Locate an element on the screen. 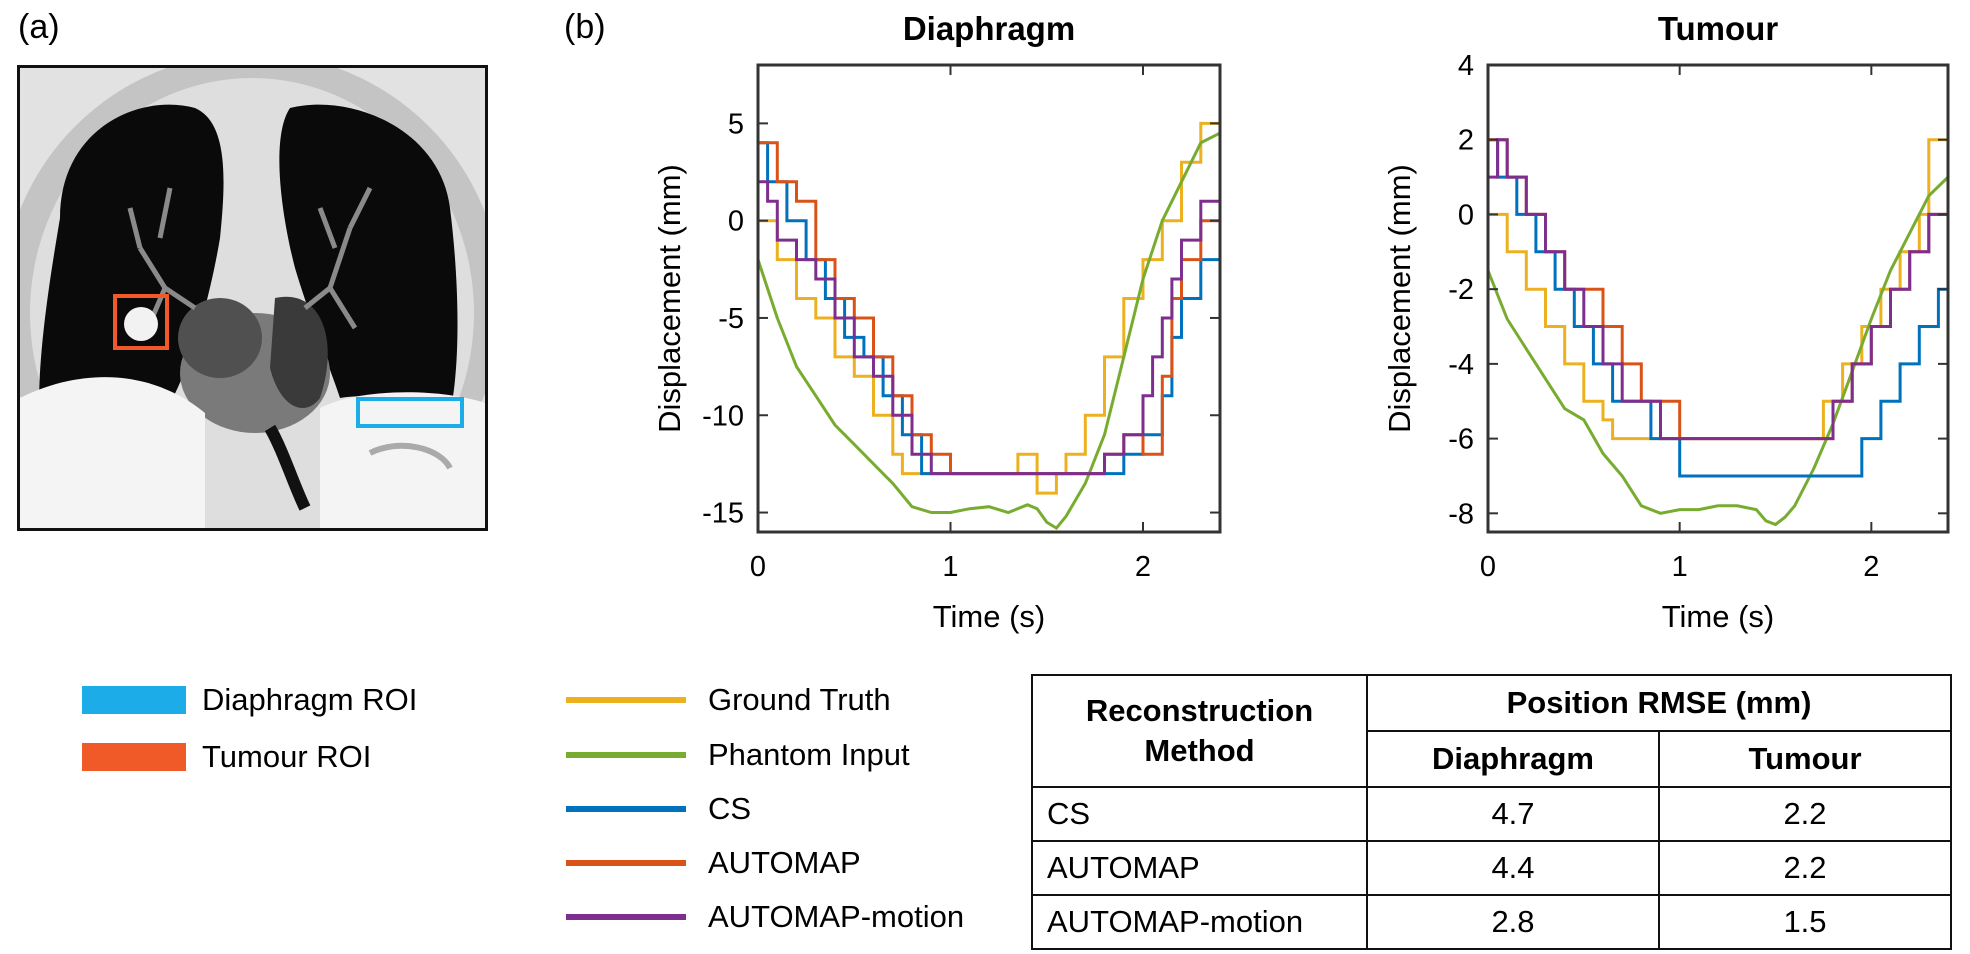  legend-item-automap-motion: AUTOMAP-motion is located at coordinates (765, 917).